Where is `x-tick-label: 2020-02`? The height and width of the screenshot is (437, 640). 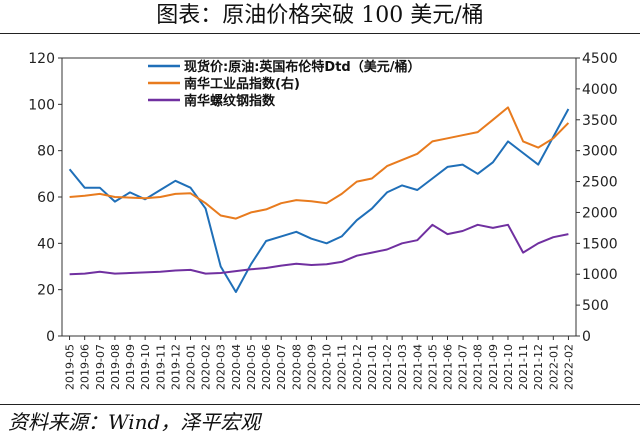 x-tick-label: 2020-02 is located at coordinates (206, 367).